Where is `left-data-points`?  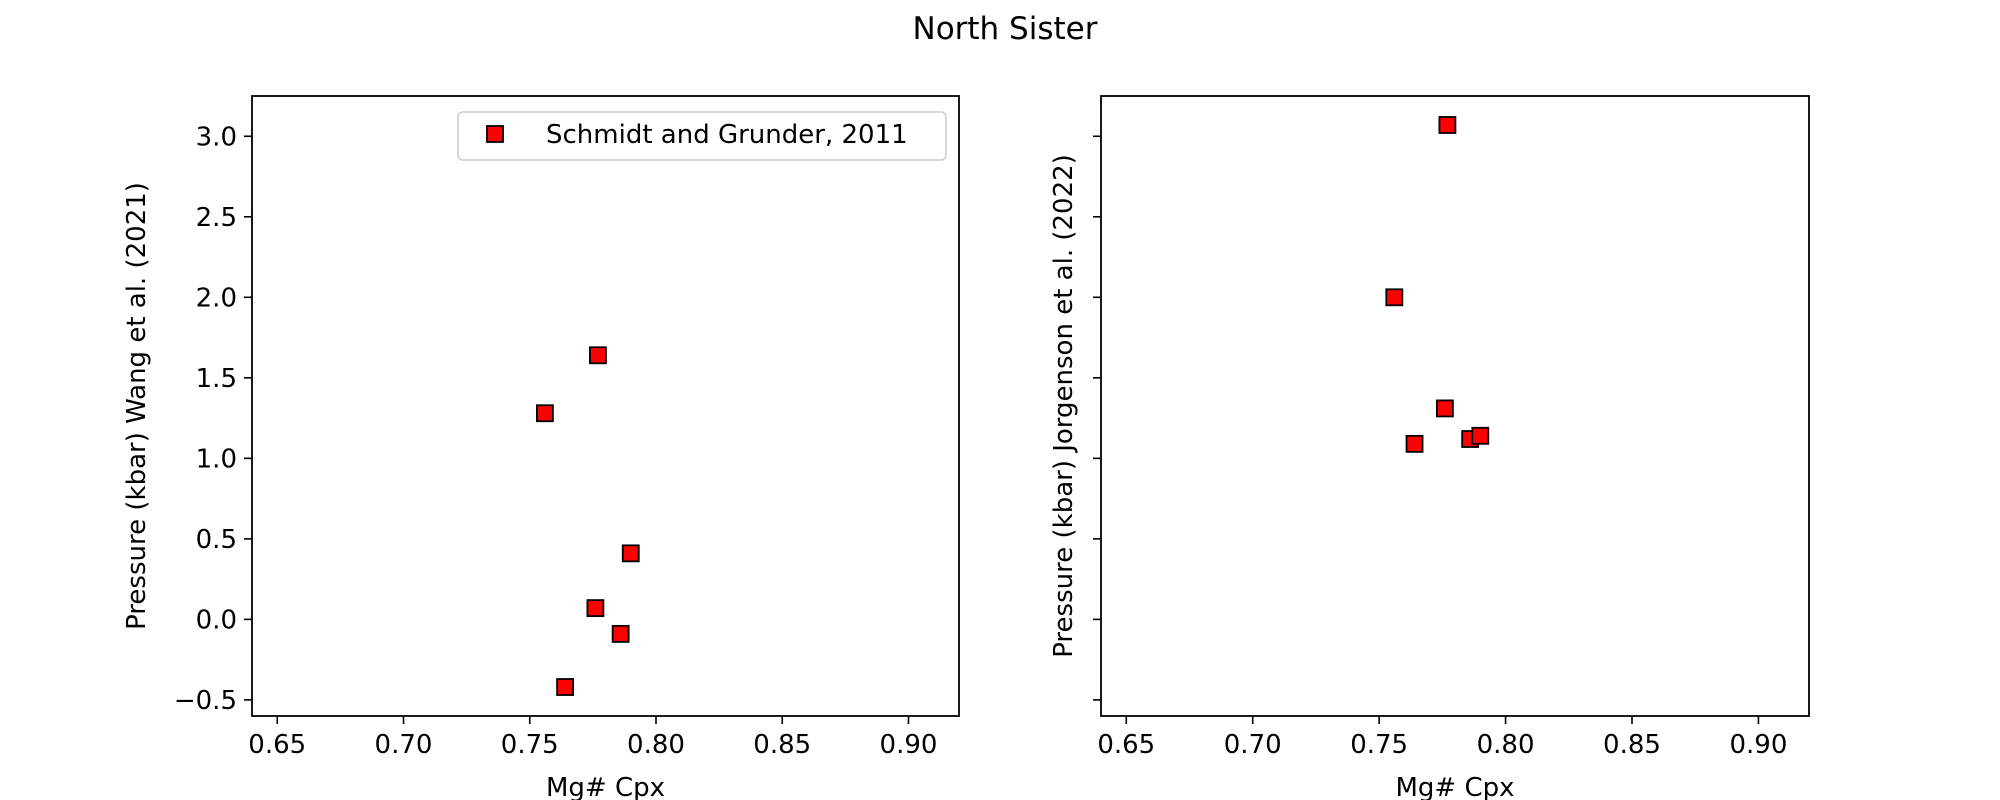 left-data-points is located at coordinates (588, 521).